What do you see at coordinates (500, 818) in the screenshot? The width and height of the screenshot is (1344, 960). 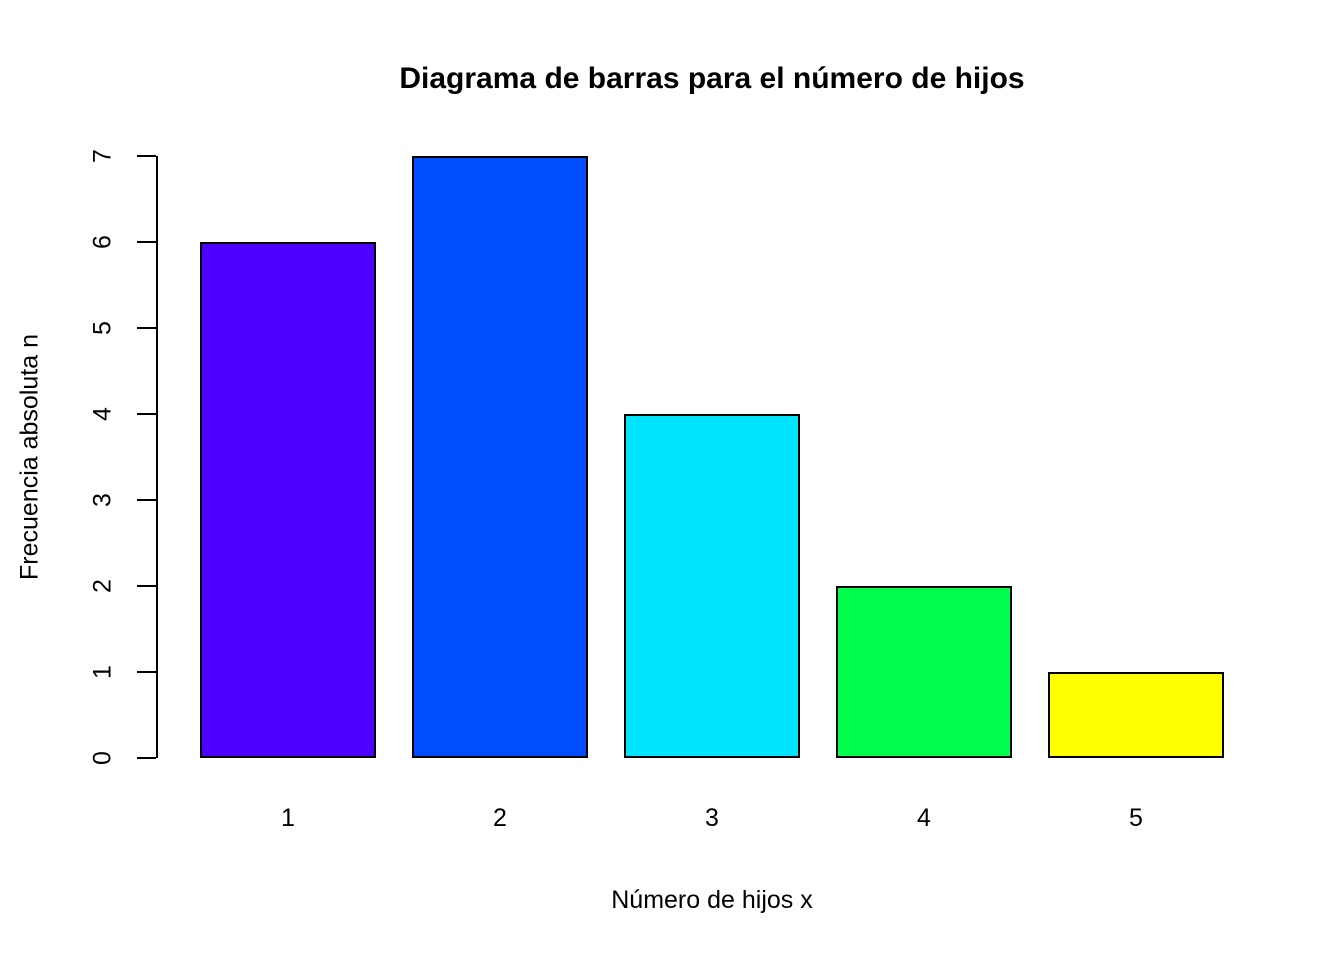 I see `x-axis-tick-label-2: 2` at bounding box center [500, 818].